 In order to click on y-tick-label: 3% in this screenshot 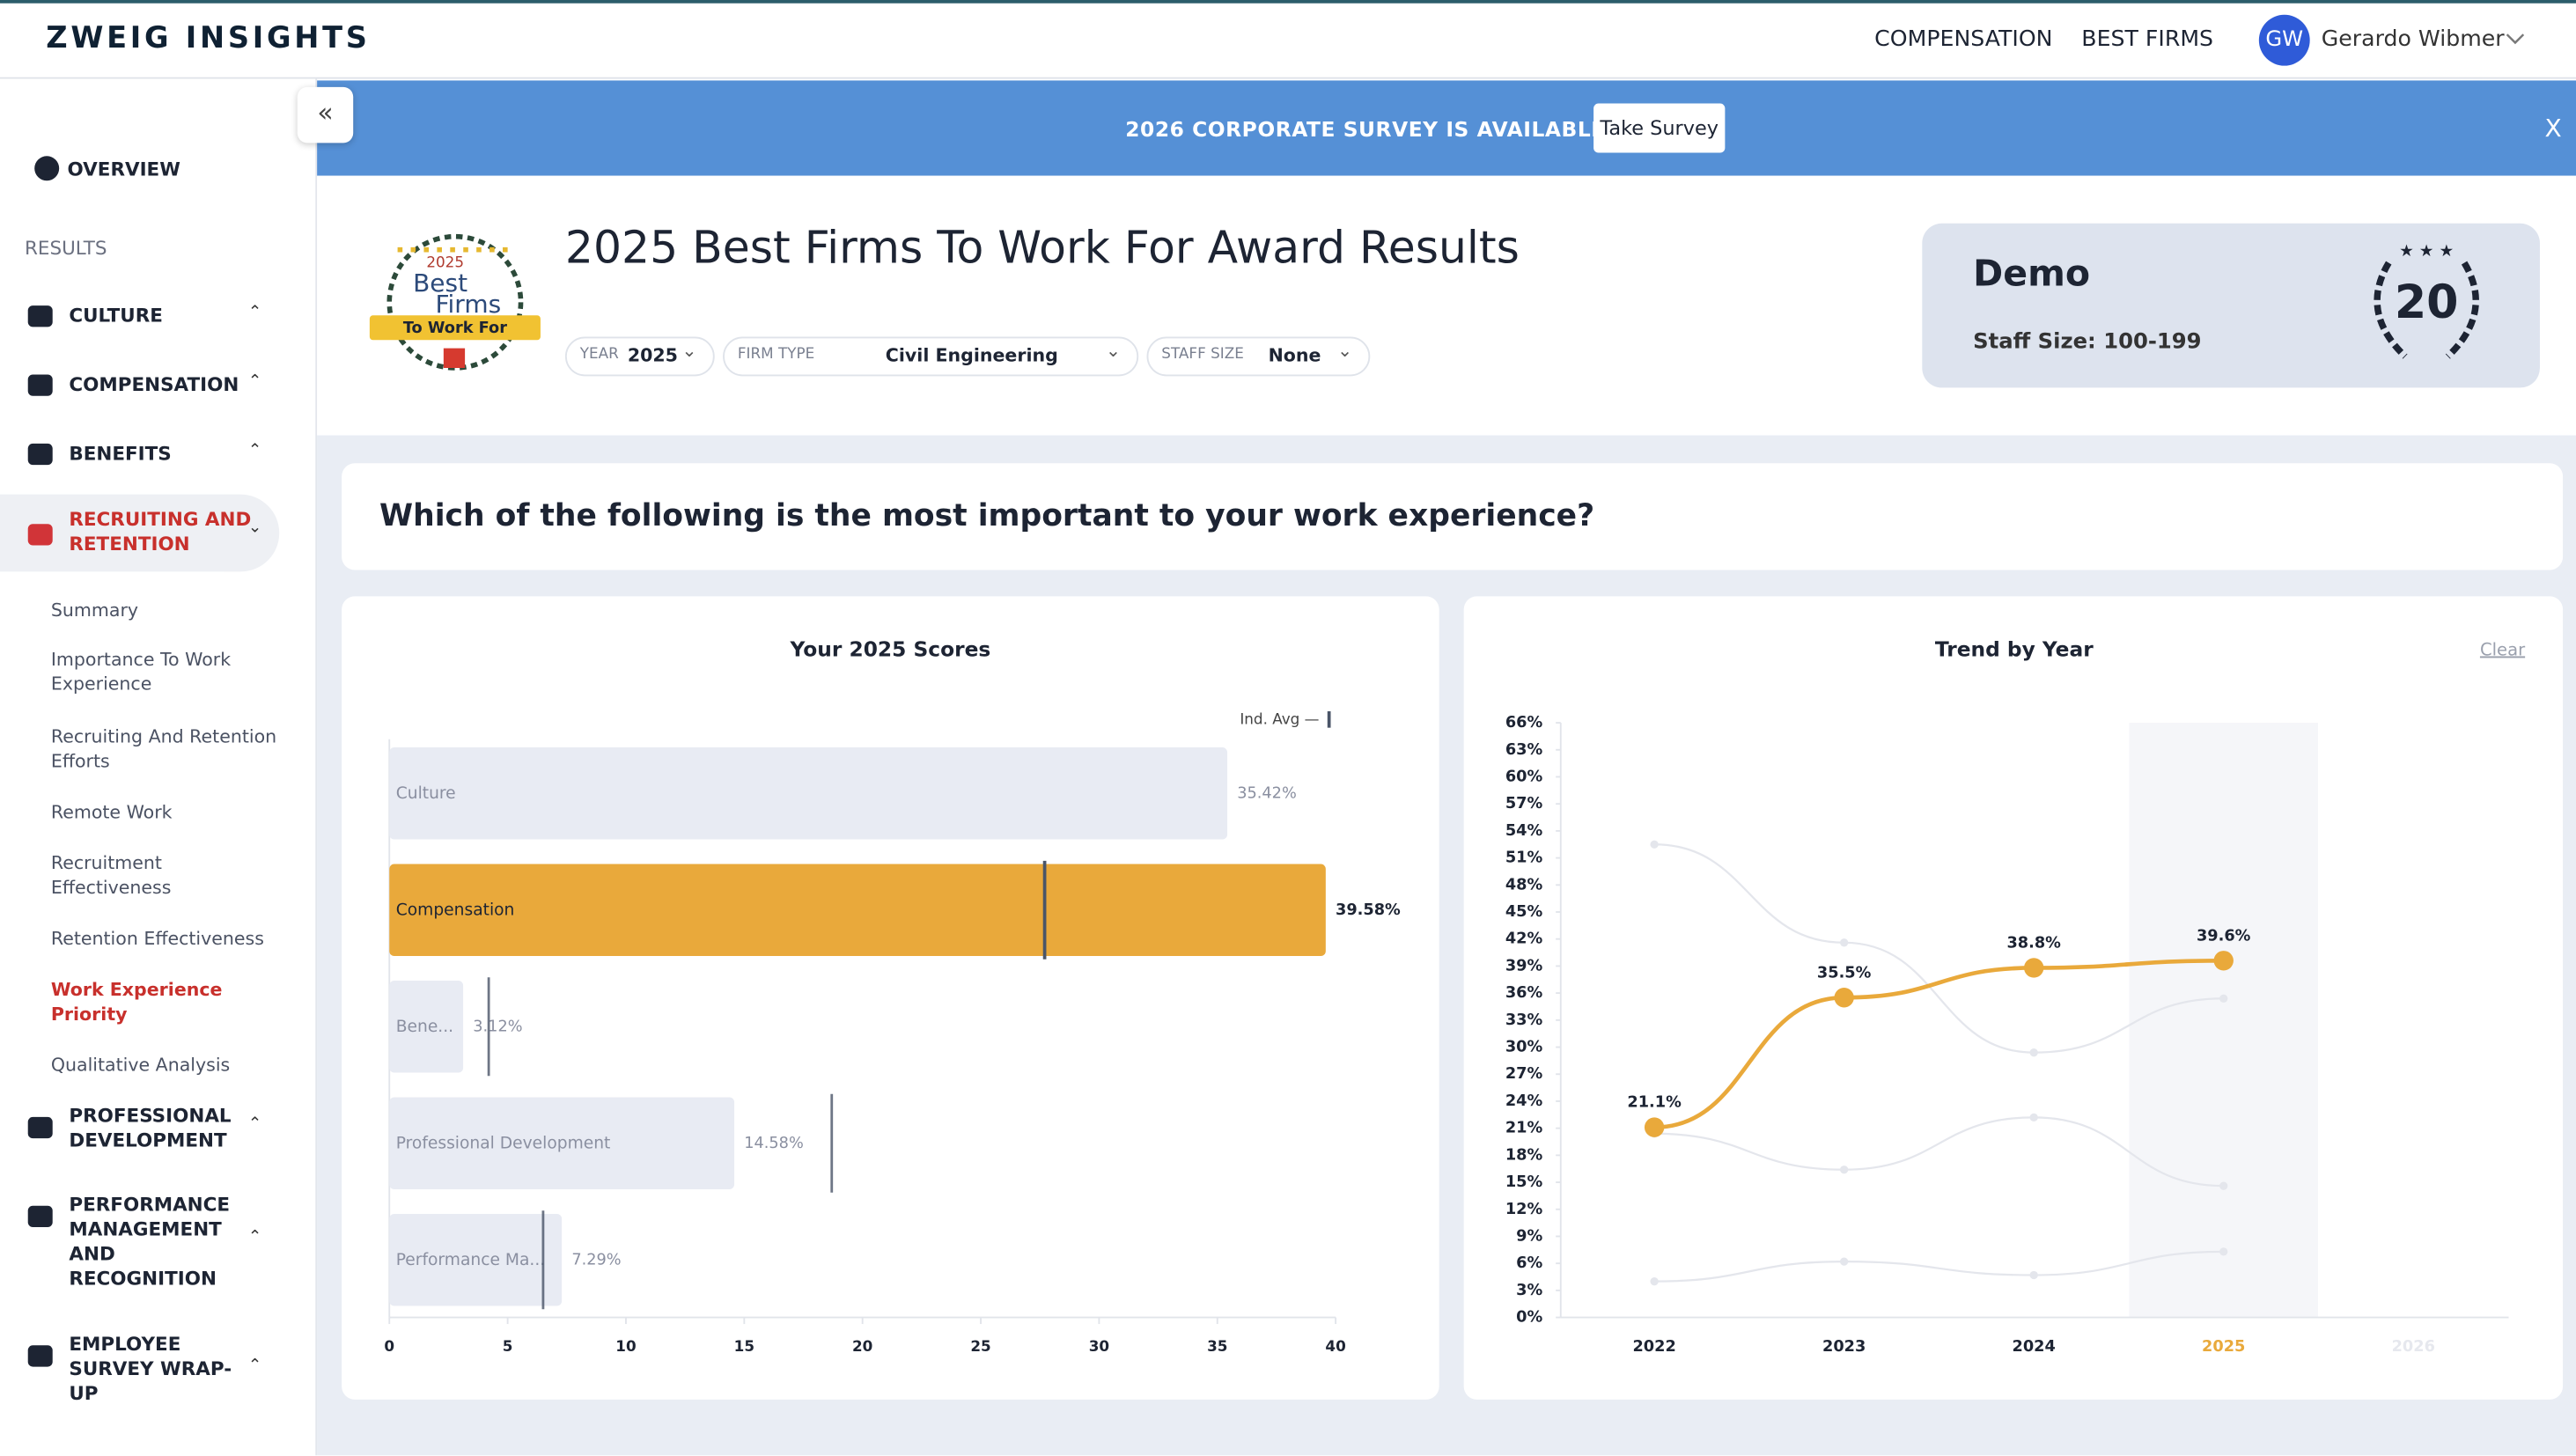, I will do `click(1529, 1290)`.